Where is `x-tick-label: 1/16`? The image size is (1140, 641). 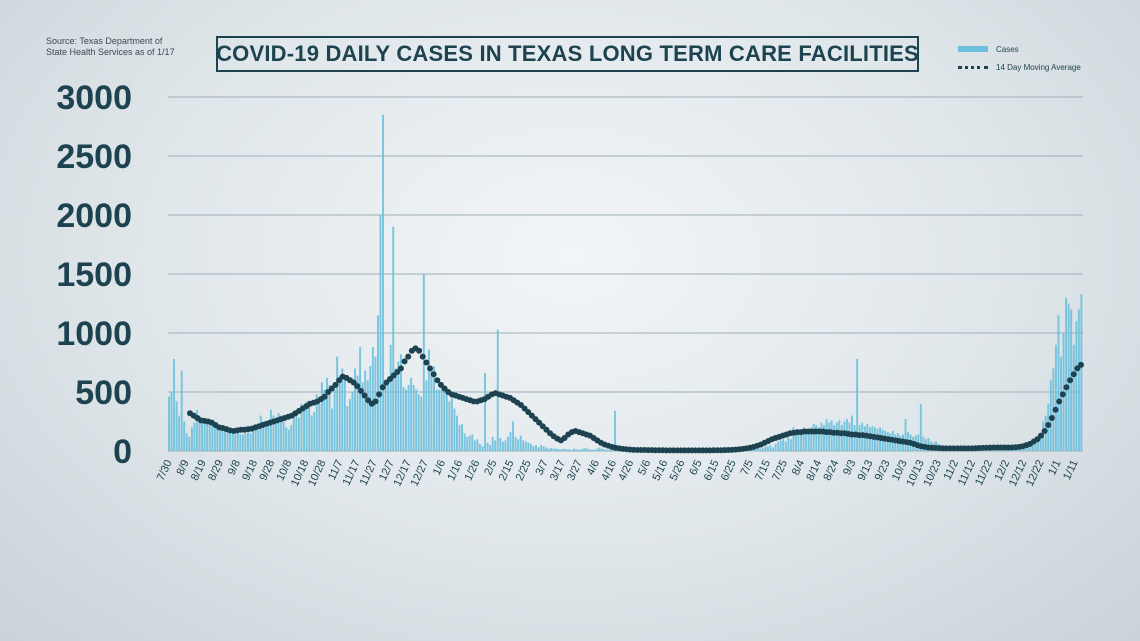
x-tick-label: 1/16 is located at coordinates (455, 470).